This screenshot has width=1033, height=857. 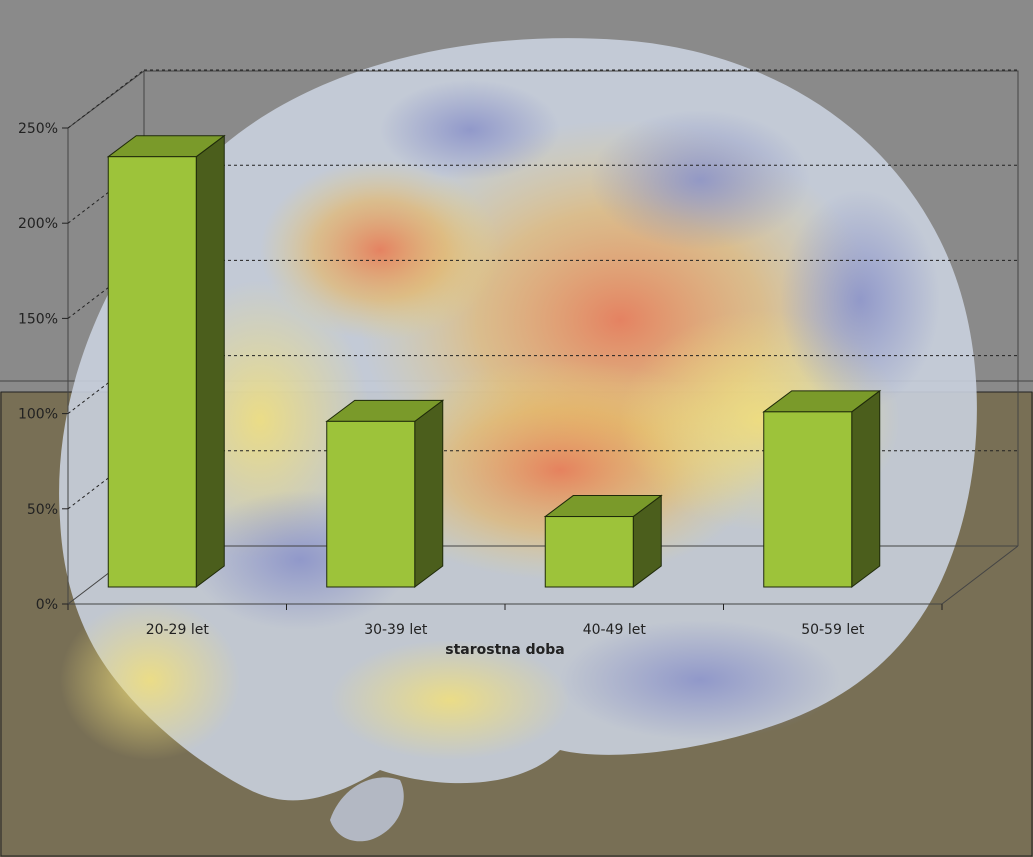 What do you see at coordinates (38, 415) in the screenshot?
I see `y-tick-label: 100%` at bounding box center [38, 415].